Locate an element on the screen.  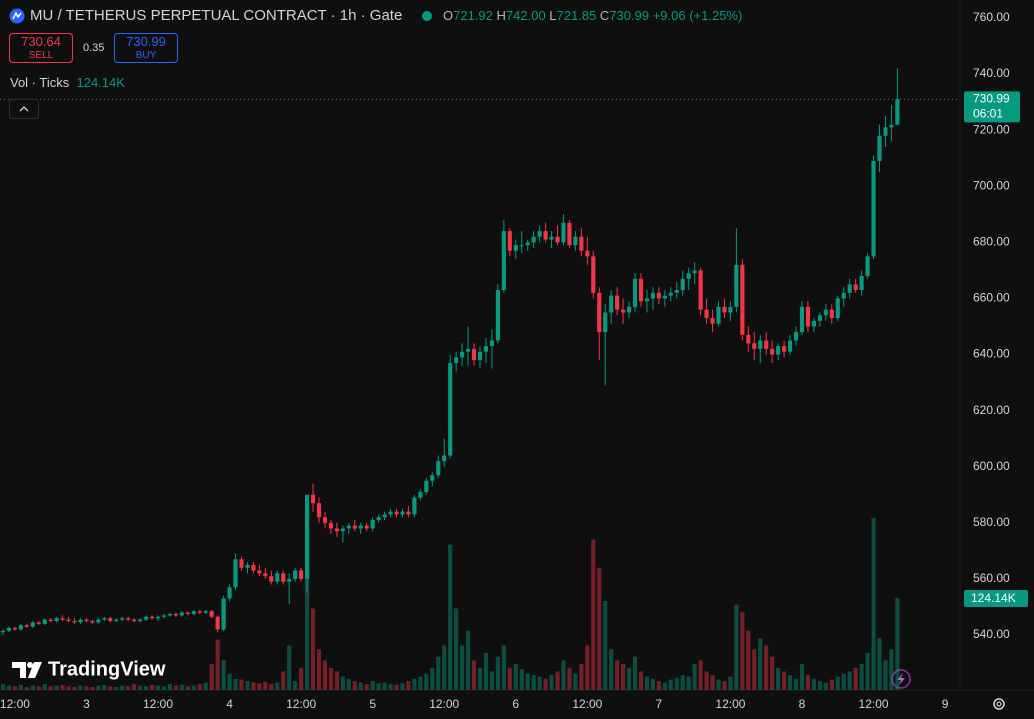
settings-button is located at coordinates (999, 704).